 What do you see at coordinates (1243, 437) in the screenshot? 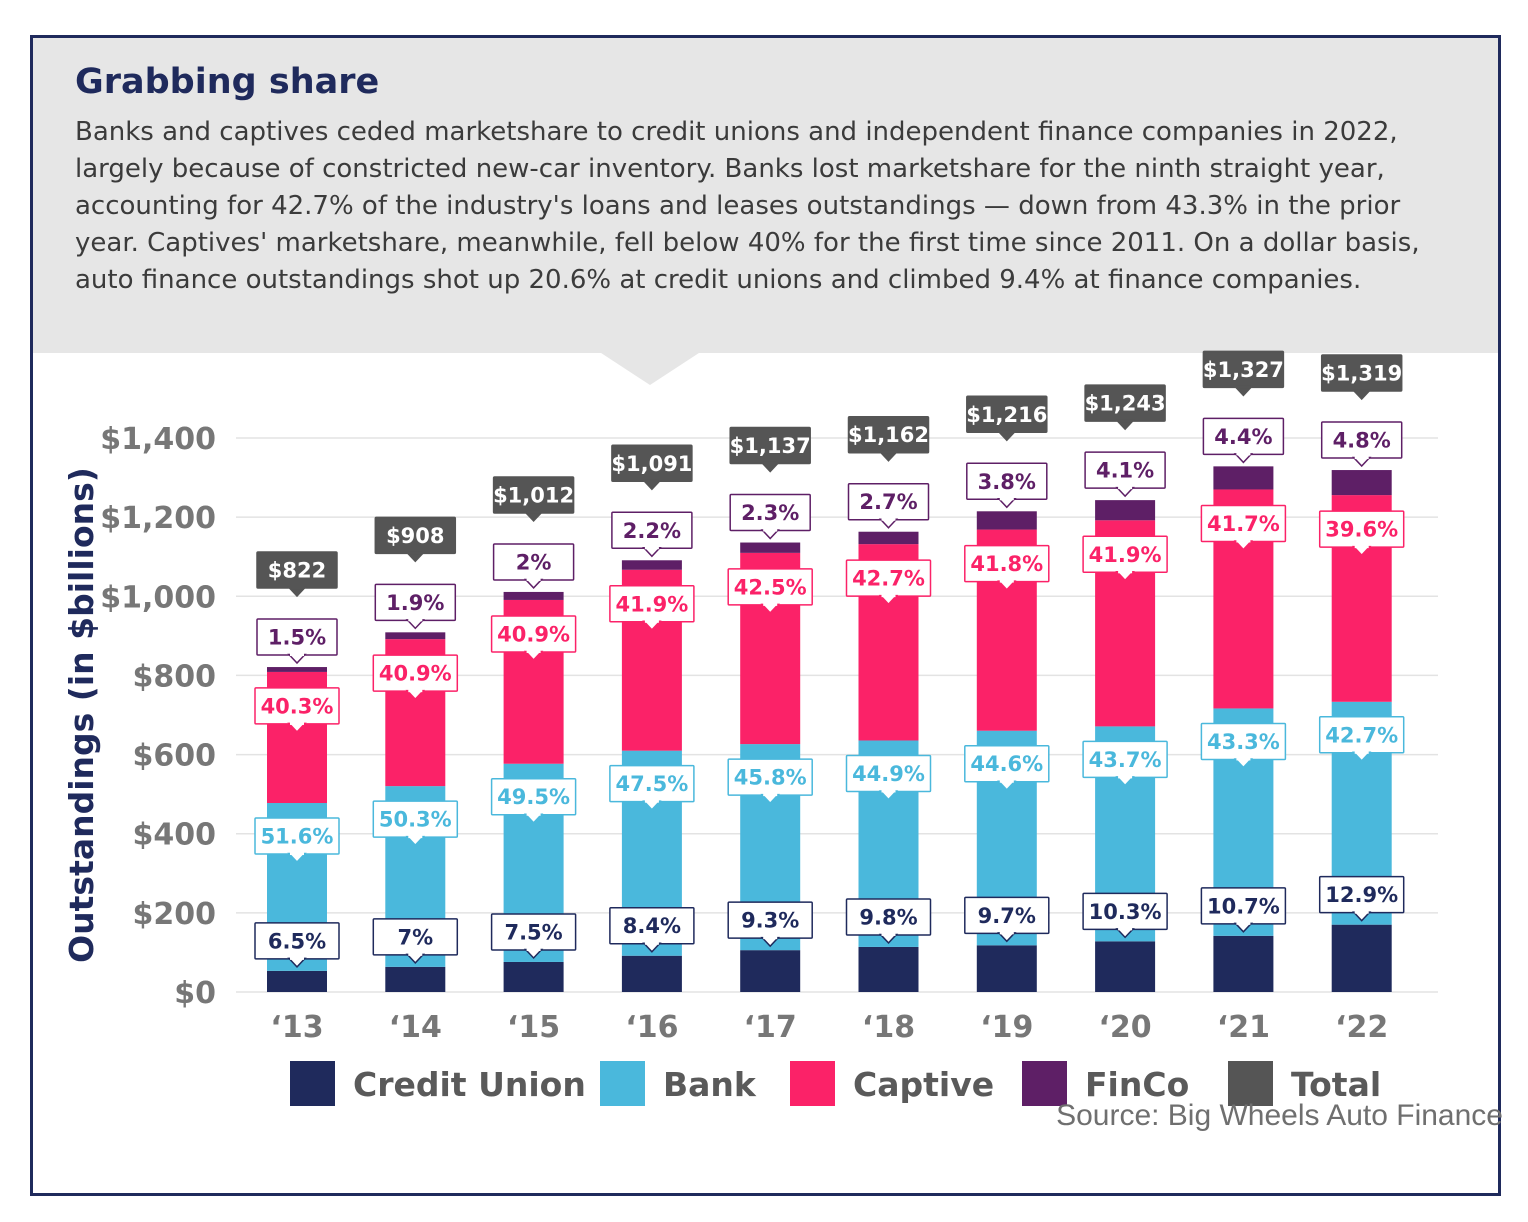
I see `label-finco-text: 4.4%` at bounding box center [1243, 437].